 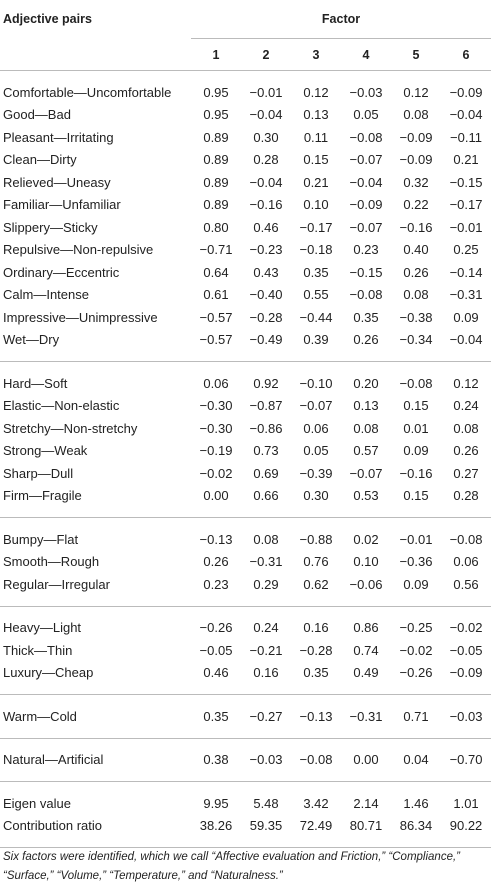 What do you see at coordinates (466, 760) in the screenshot?
I see `cell-value: −0.70` at bounding box center [466, 760].